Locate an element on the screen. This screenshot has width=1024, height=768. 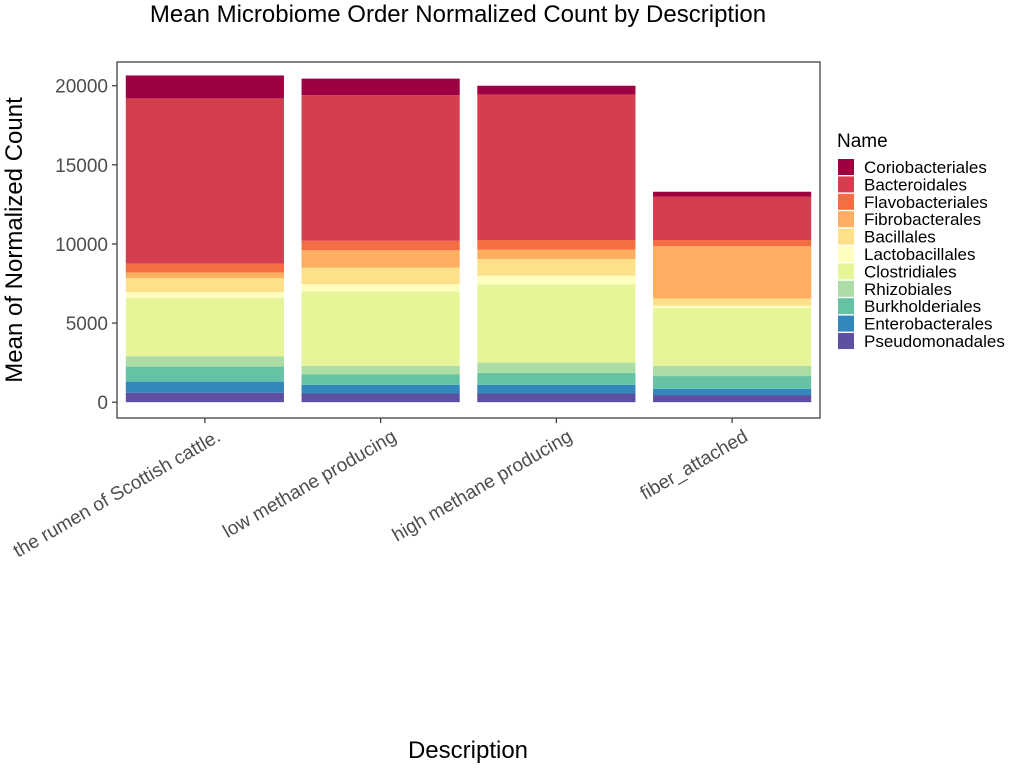
legend-label: Bacillales is located at coordinates (900, 237).